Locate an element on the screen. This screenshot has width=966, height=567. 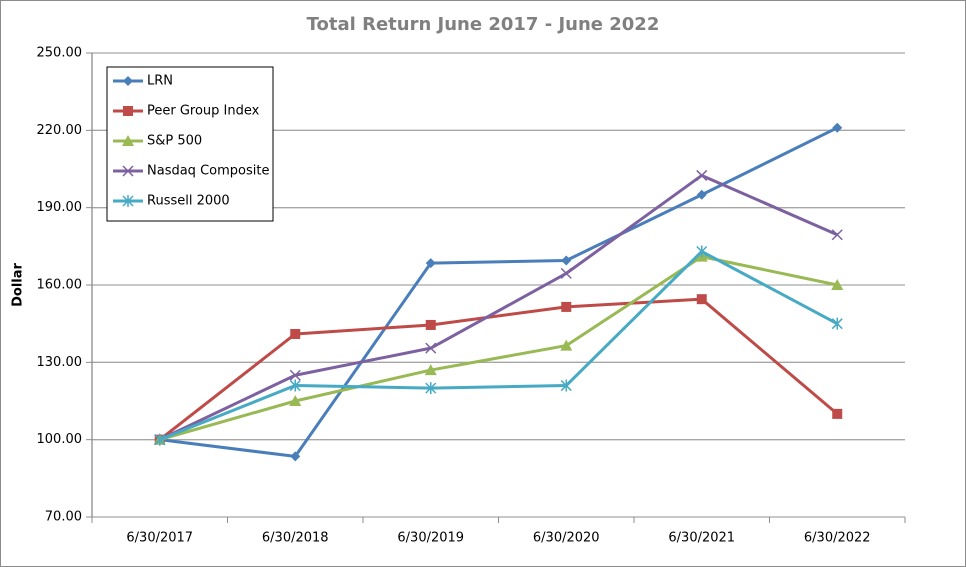
legend-label: Peer Group Index is located at coordinates (203, 111).